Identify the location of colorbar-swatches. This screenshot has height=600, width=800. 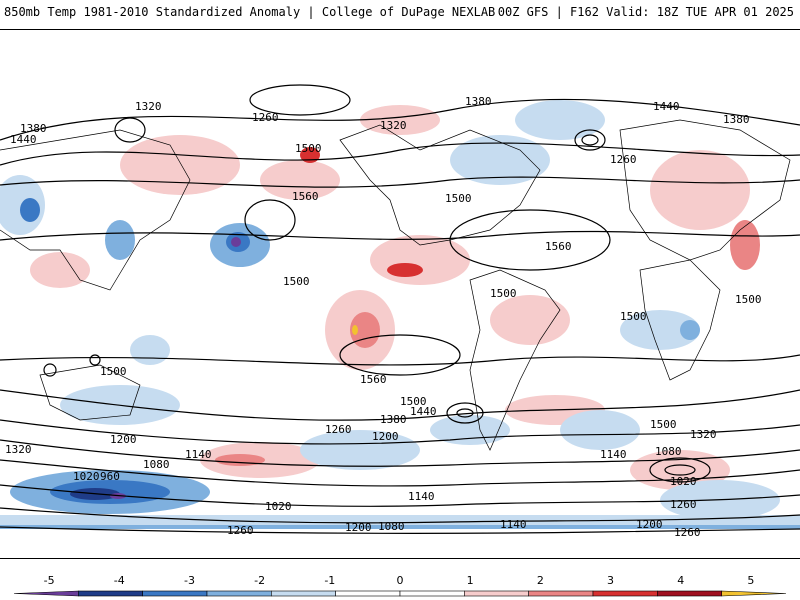
(400, 593).